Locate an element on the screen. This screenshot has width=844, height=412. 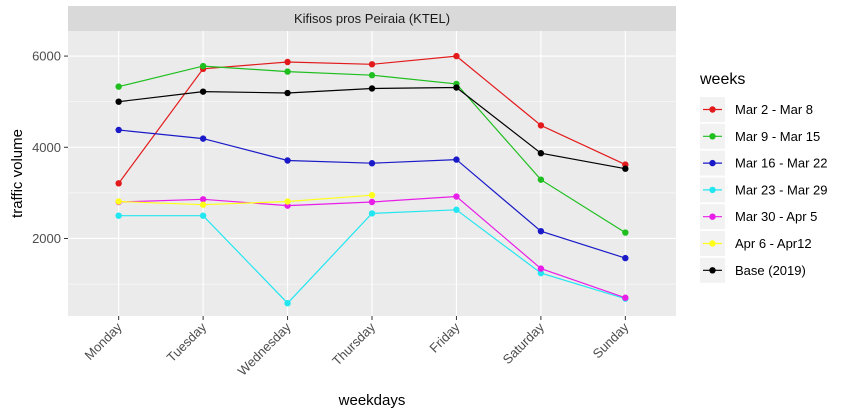
facet-strip-label: Kifisos pros Peiraia (KTEL) is located at coordinates (372, 18).